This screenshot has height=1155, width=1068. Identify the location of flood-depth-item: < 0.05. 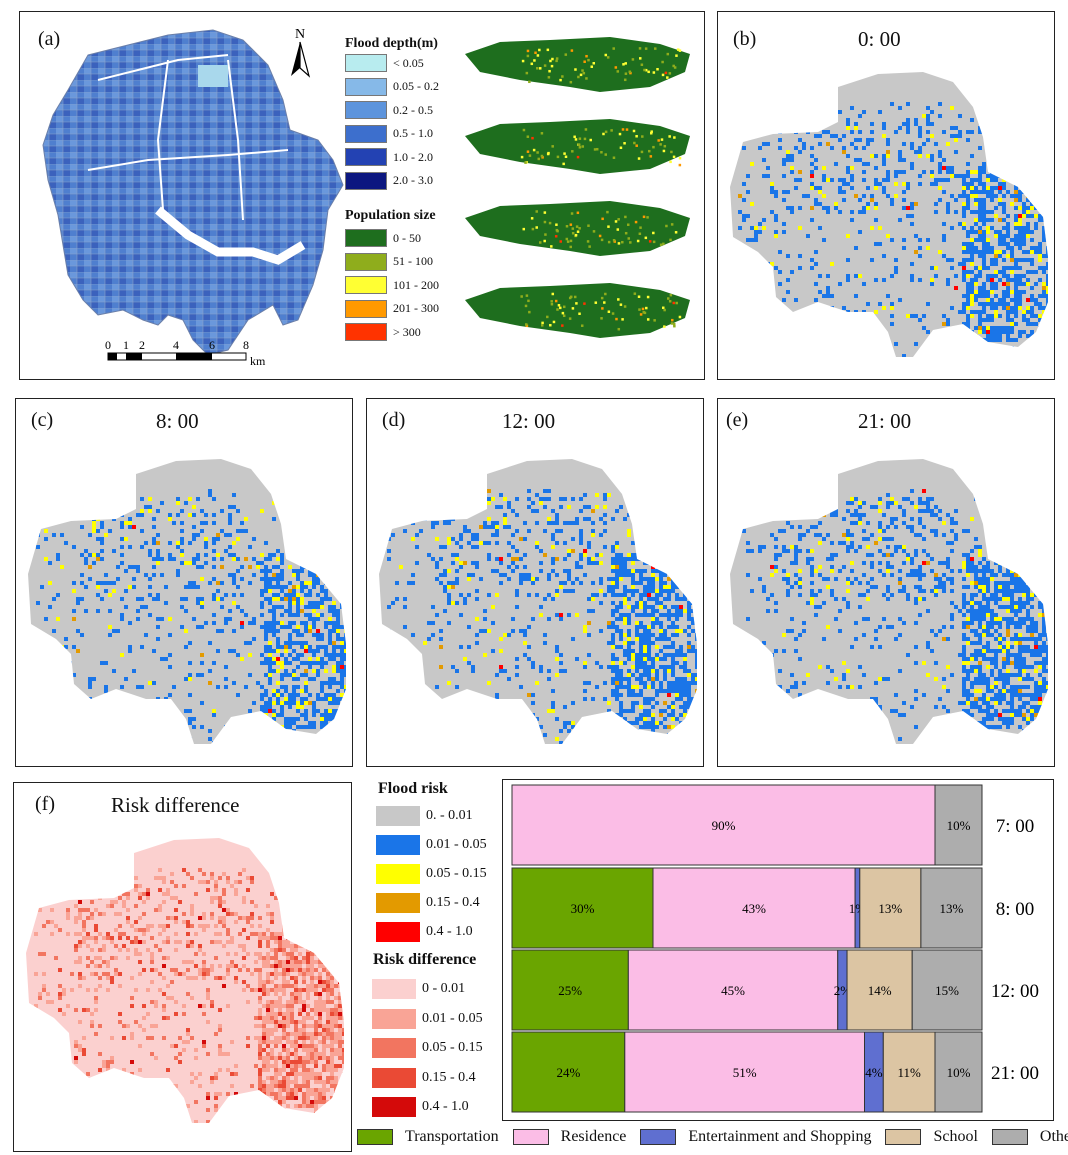
(384, 63).